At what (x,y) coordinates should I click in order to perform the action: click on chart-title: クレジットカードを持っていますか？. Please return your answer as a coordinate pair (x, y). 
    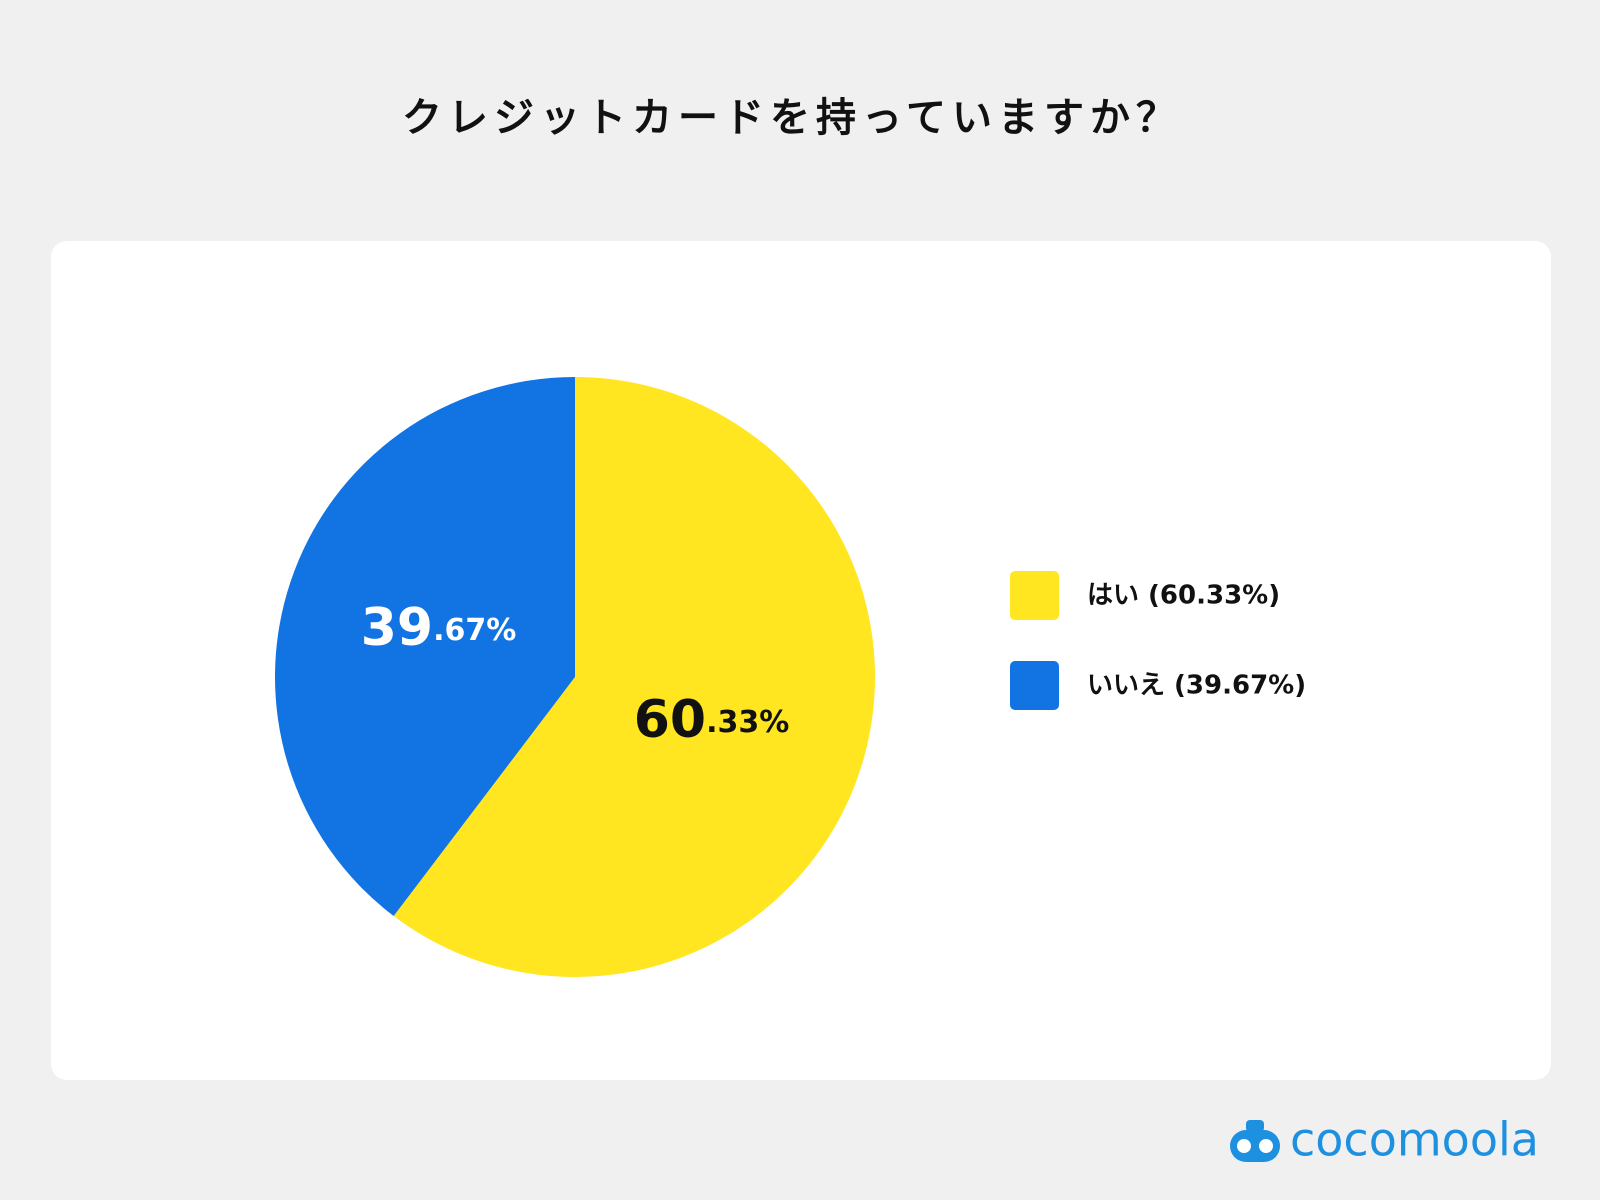
    Looking at the image, I should click on (792, 118).